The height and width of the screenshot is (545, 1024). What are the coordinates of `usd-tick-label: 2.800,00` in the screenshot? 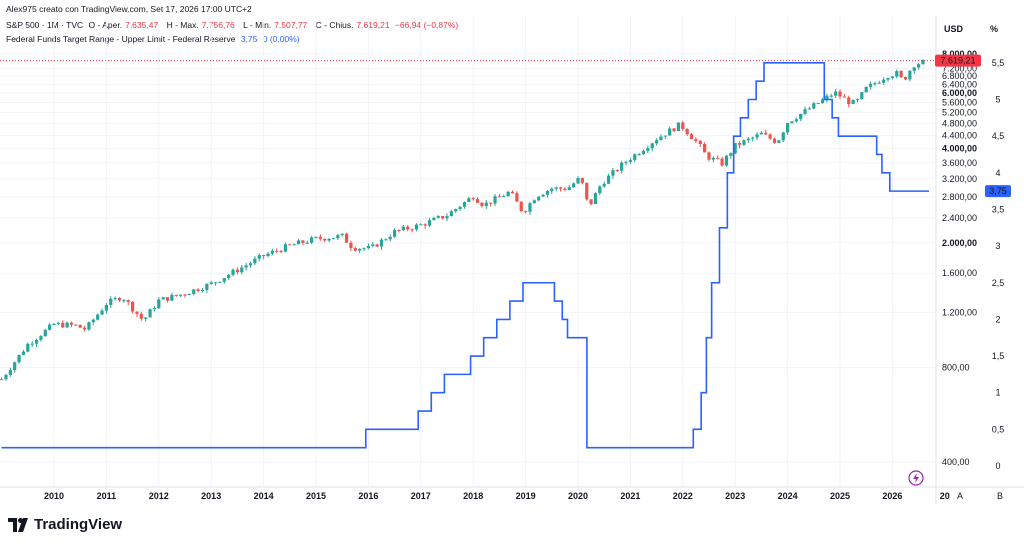 It's located at (959, 197).